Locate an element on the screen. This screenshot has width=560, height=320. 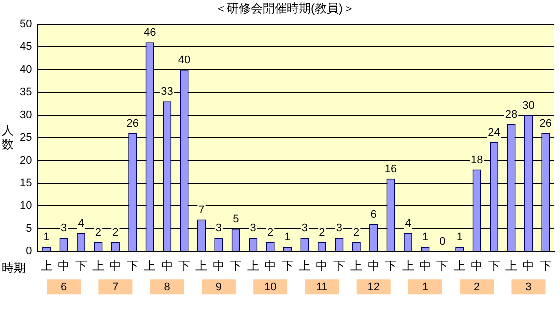
y-tick-label: 50 is located at coordinates (26, 24).